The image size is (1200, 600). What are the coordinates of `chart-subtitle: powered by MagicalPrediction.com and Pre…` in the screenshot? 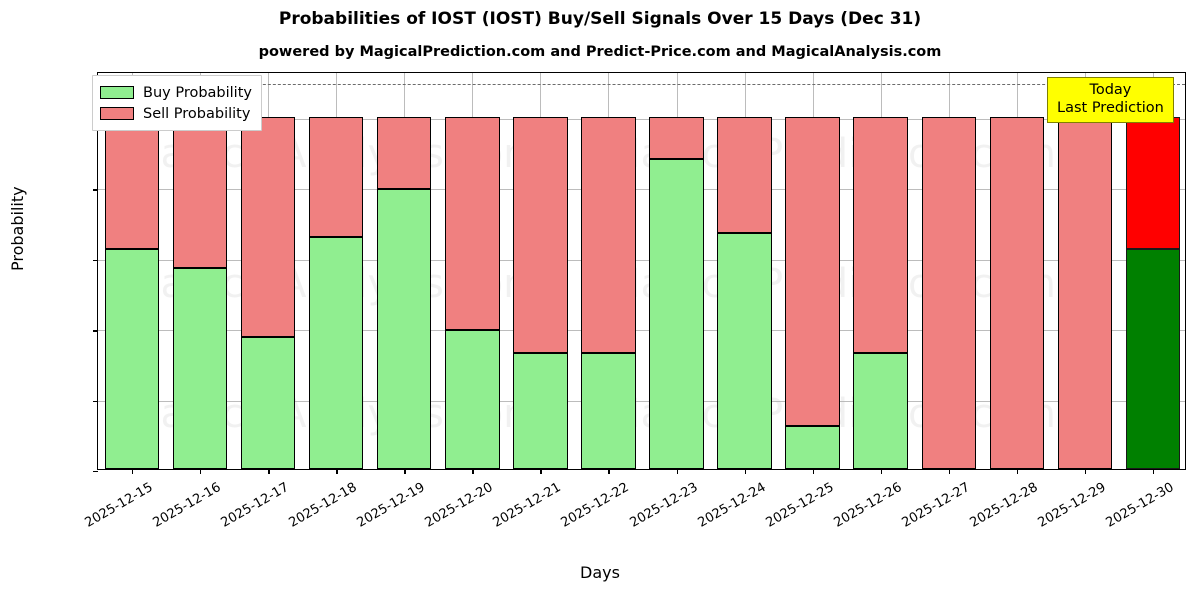 It's located at (600, 52).